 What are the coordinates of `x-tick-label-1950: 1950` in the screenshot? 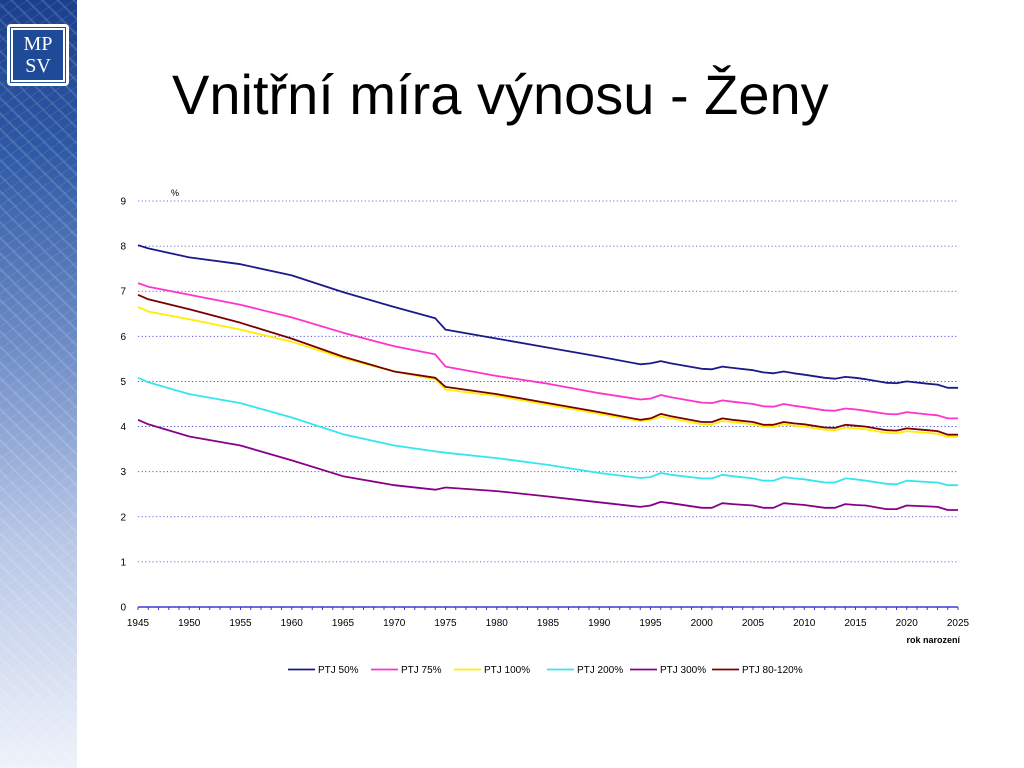 It's located at (189, 623).